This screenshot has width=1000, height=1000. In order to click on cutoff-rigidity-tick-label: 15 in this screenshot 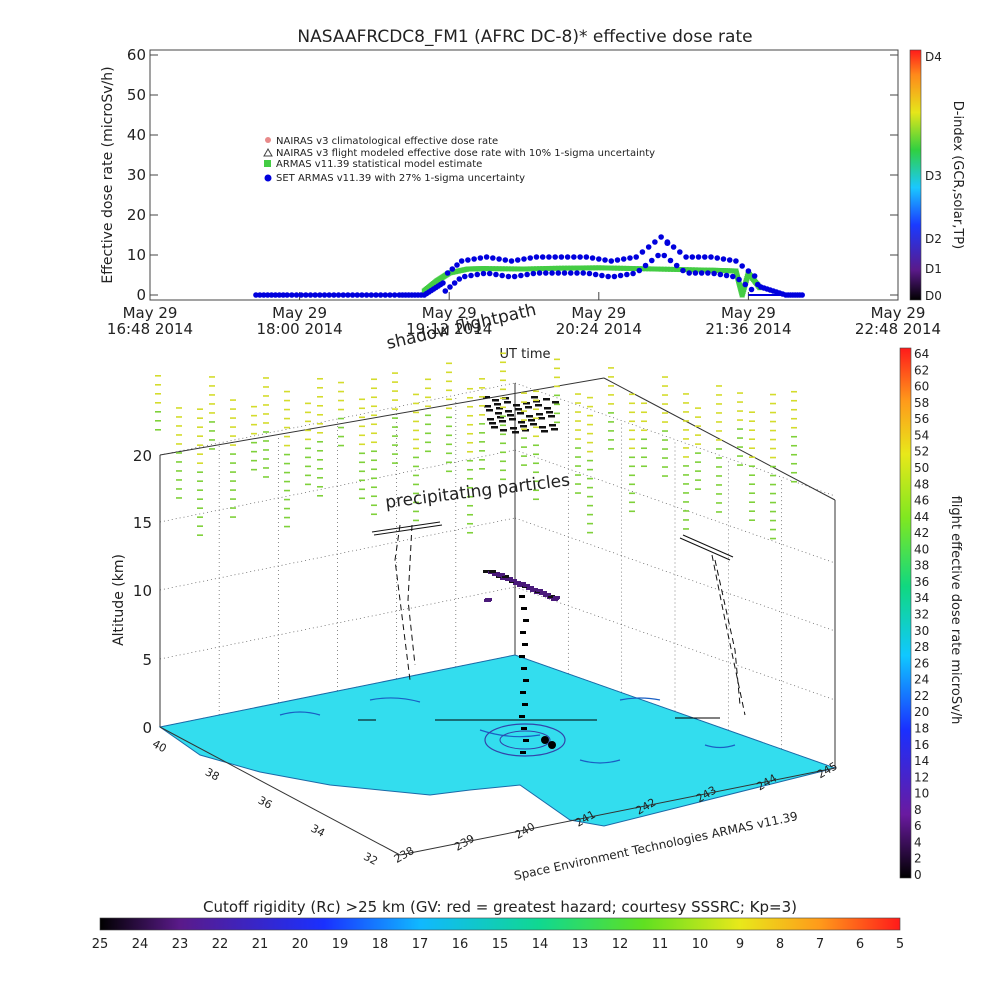, I will do `click(500, 944)`.